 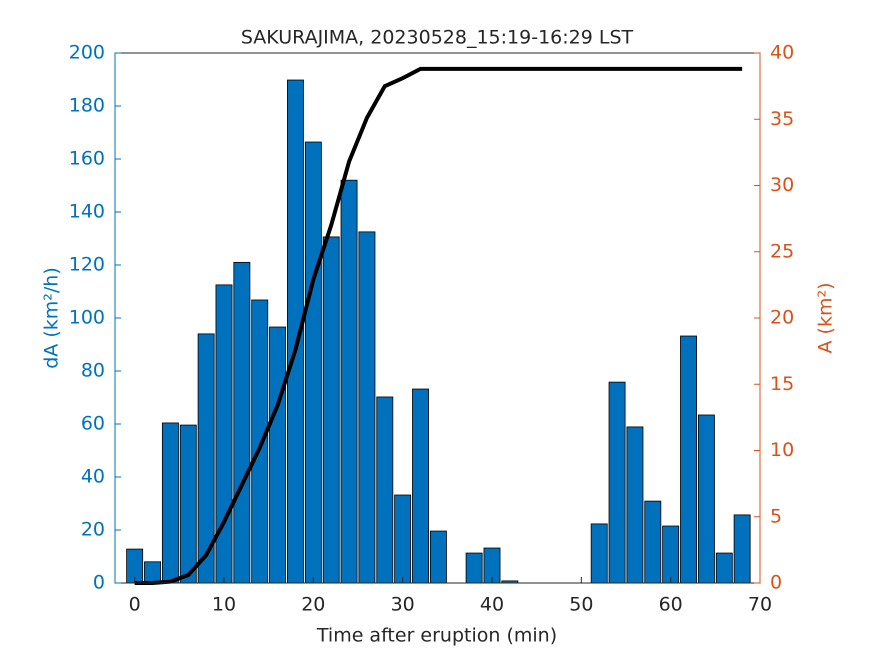 What do you see at coordinates (782, 251) in the screenshot?
I see `y2-tick-label: 25` at bounding box center [782, 251].